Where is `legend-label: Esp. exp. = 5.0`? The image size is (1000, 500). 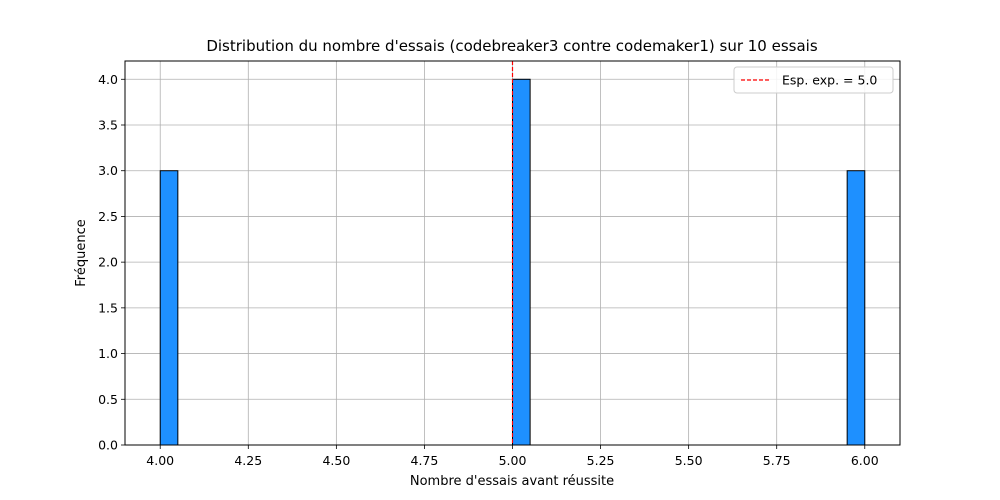
legend-label: Esp. exp. = 5.0 is located at coordinates (829, 80).